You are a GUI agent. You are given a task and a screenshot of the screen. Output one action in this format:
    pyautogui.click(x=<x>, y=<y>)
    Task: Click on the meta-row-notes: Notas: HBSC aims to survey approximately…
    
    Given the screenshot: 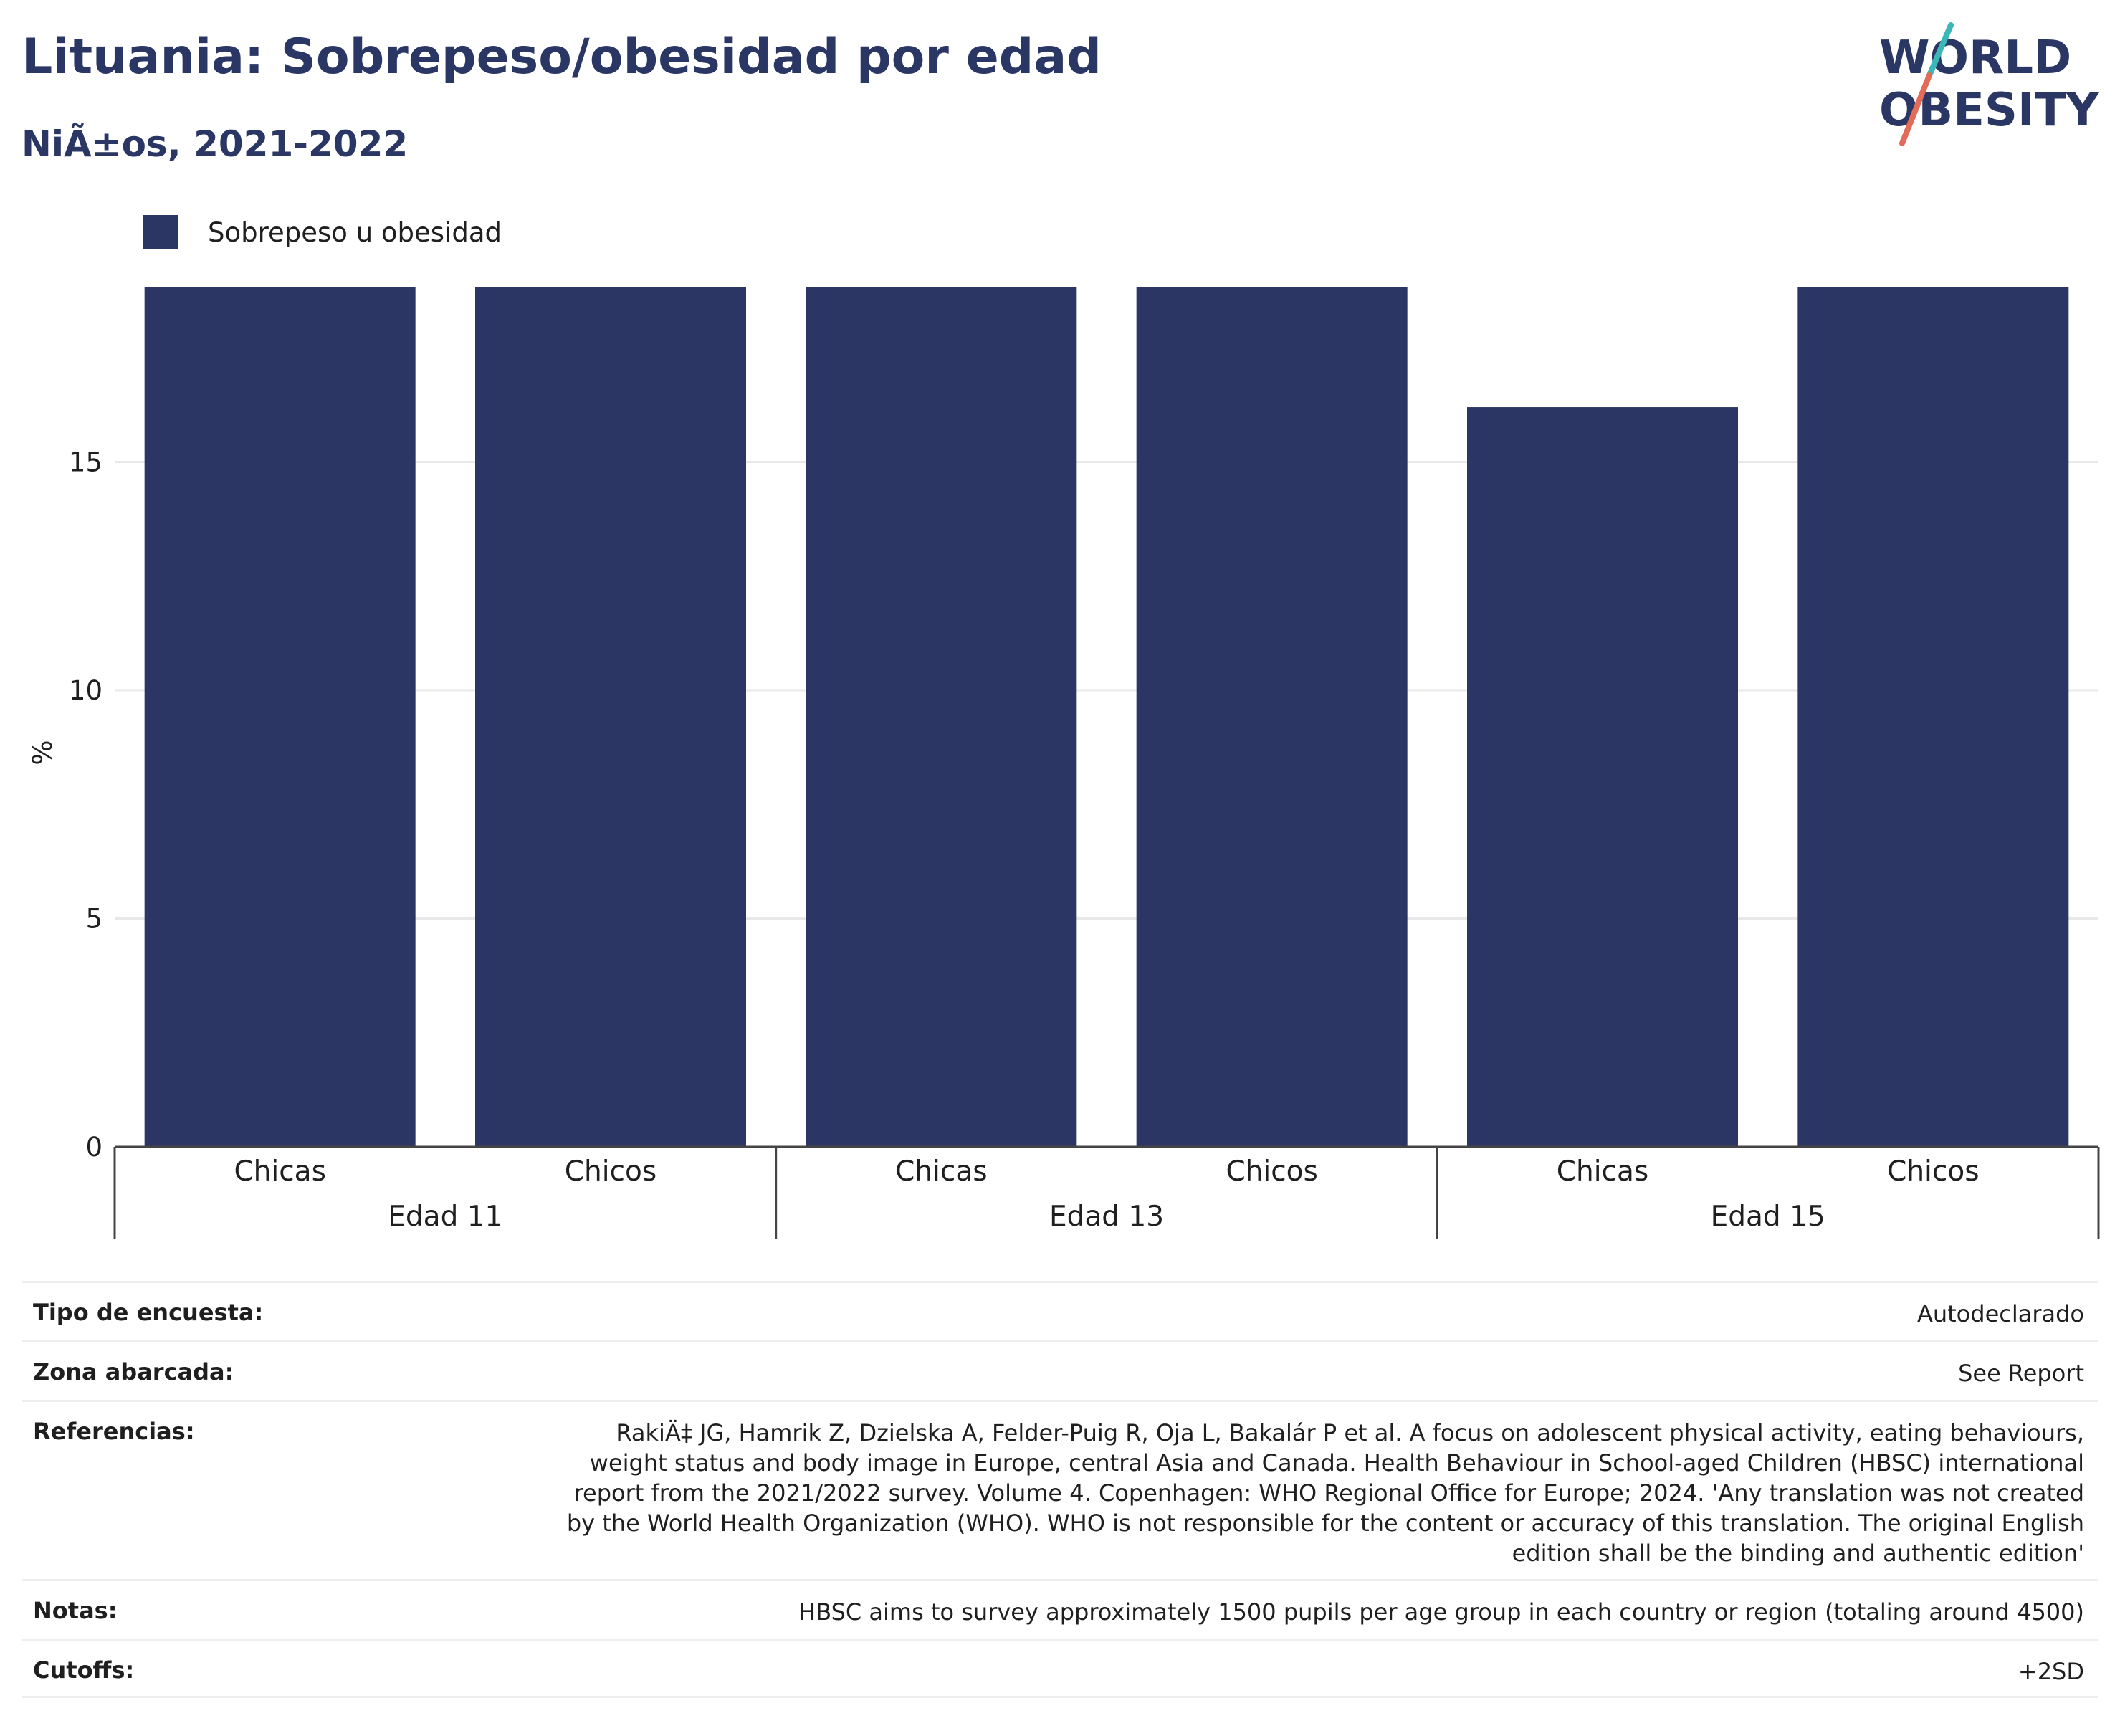 What is the action you would take?
    pyautogui.click(x=1060, y=1609)
    